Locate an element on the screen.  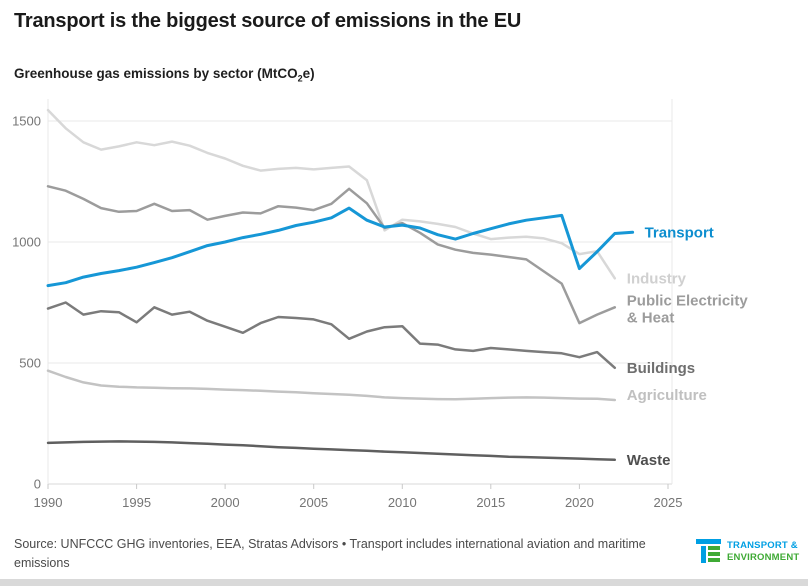
x-tick-label: 1990 is located at coordinates (48, 502).